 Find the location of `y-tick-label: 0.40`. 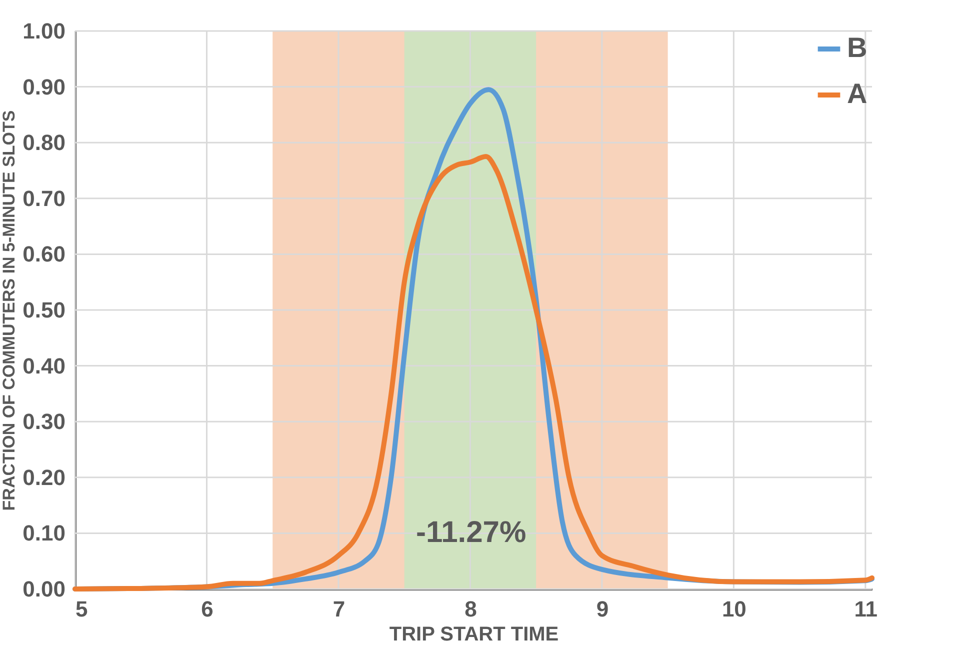

y-tick-label: 0.40 is located at coordinates (44, 365).